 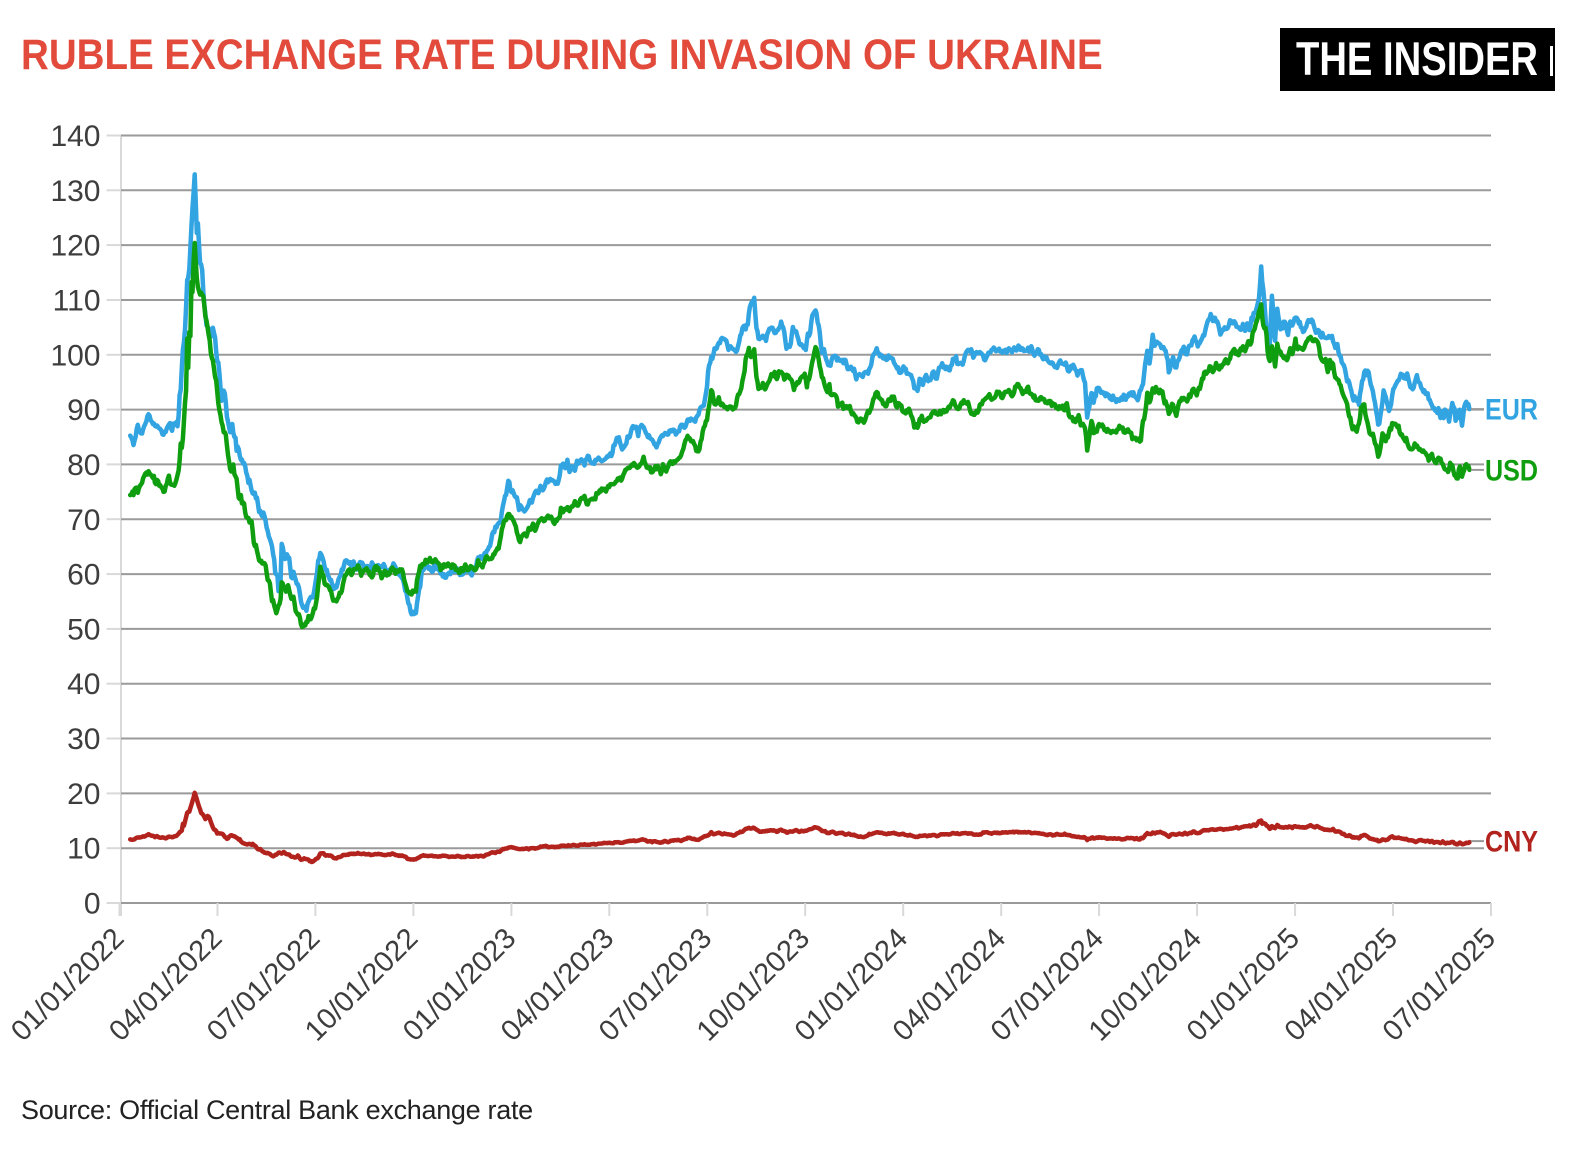 I want to click on svg-text: 50, so click(x=83, y=629).